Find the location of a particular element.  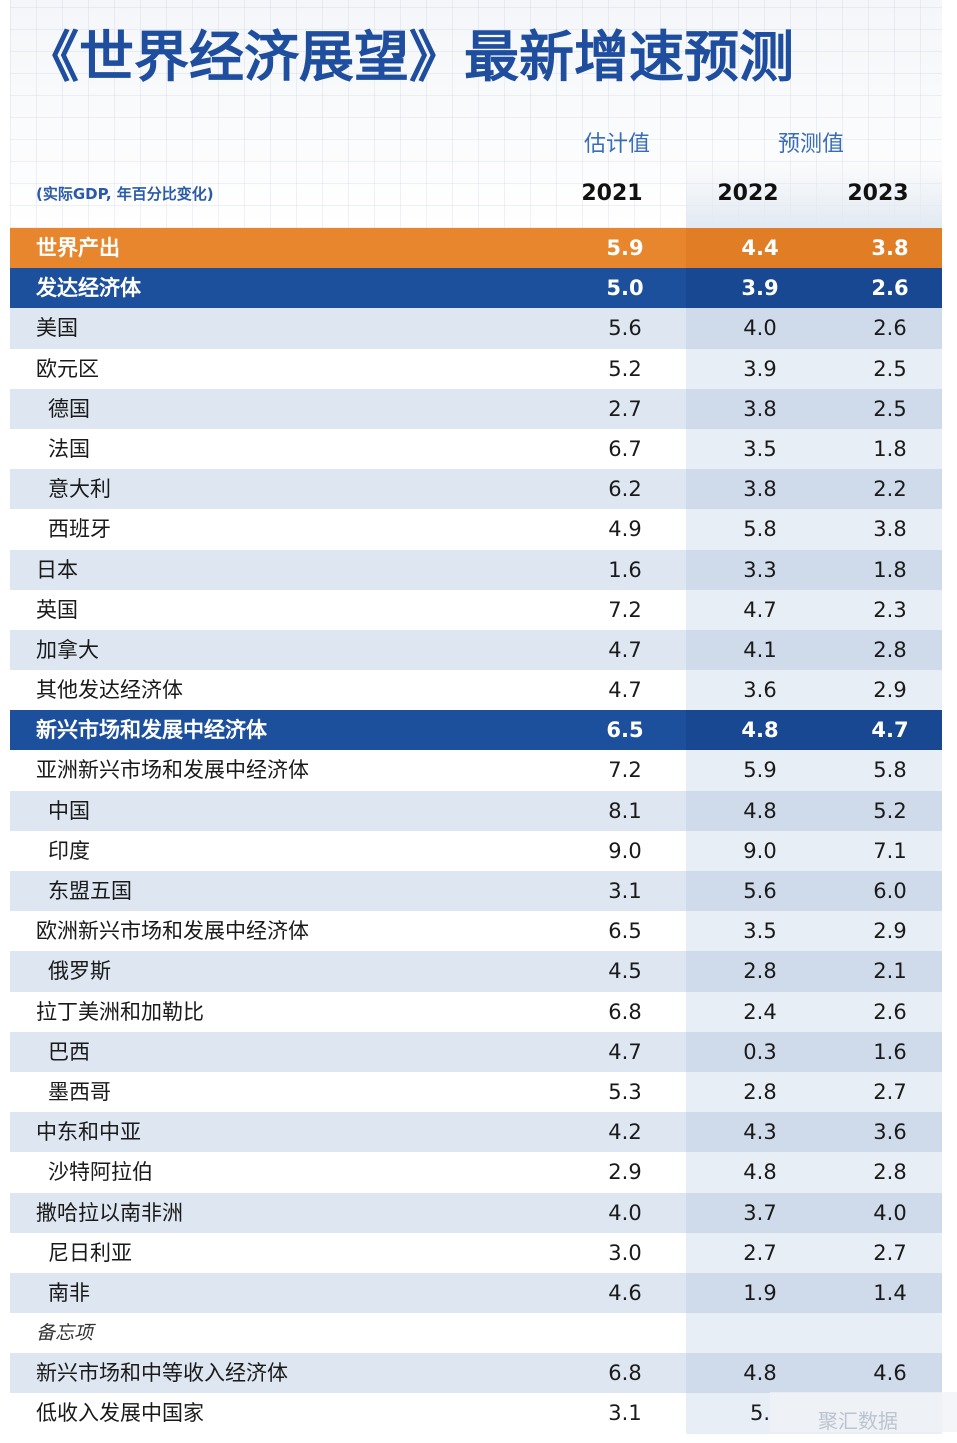

value-cell-2023: 1.4 is located at coordinates (890, 1292).